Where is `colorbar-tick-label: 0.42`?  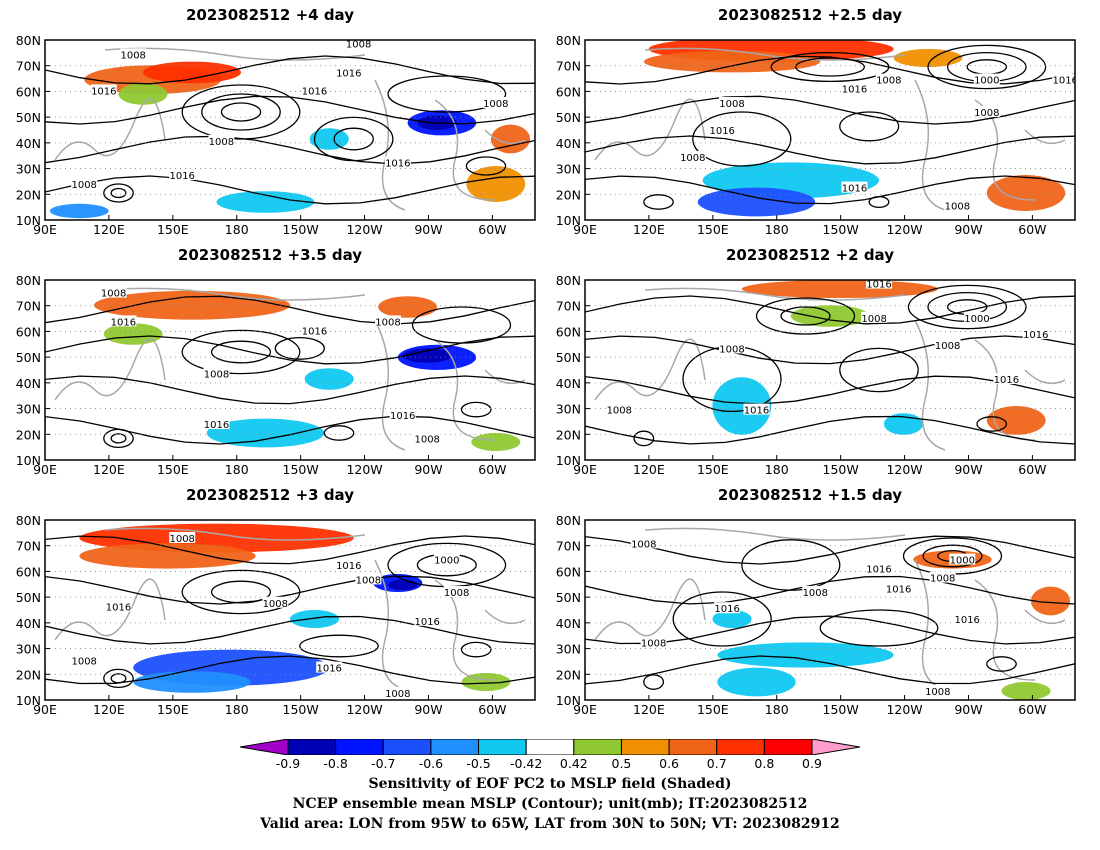
colorbar-tick-label: 0.42 is located at coordinates (573, 763).